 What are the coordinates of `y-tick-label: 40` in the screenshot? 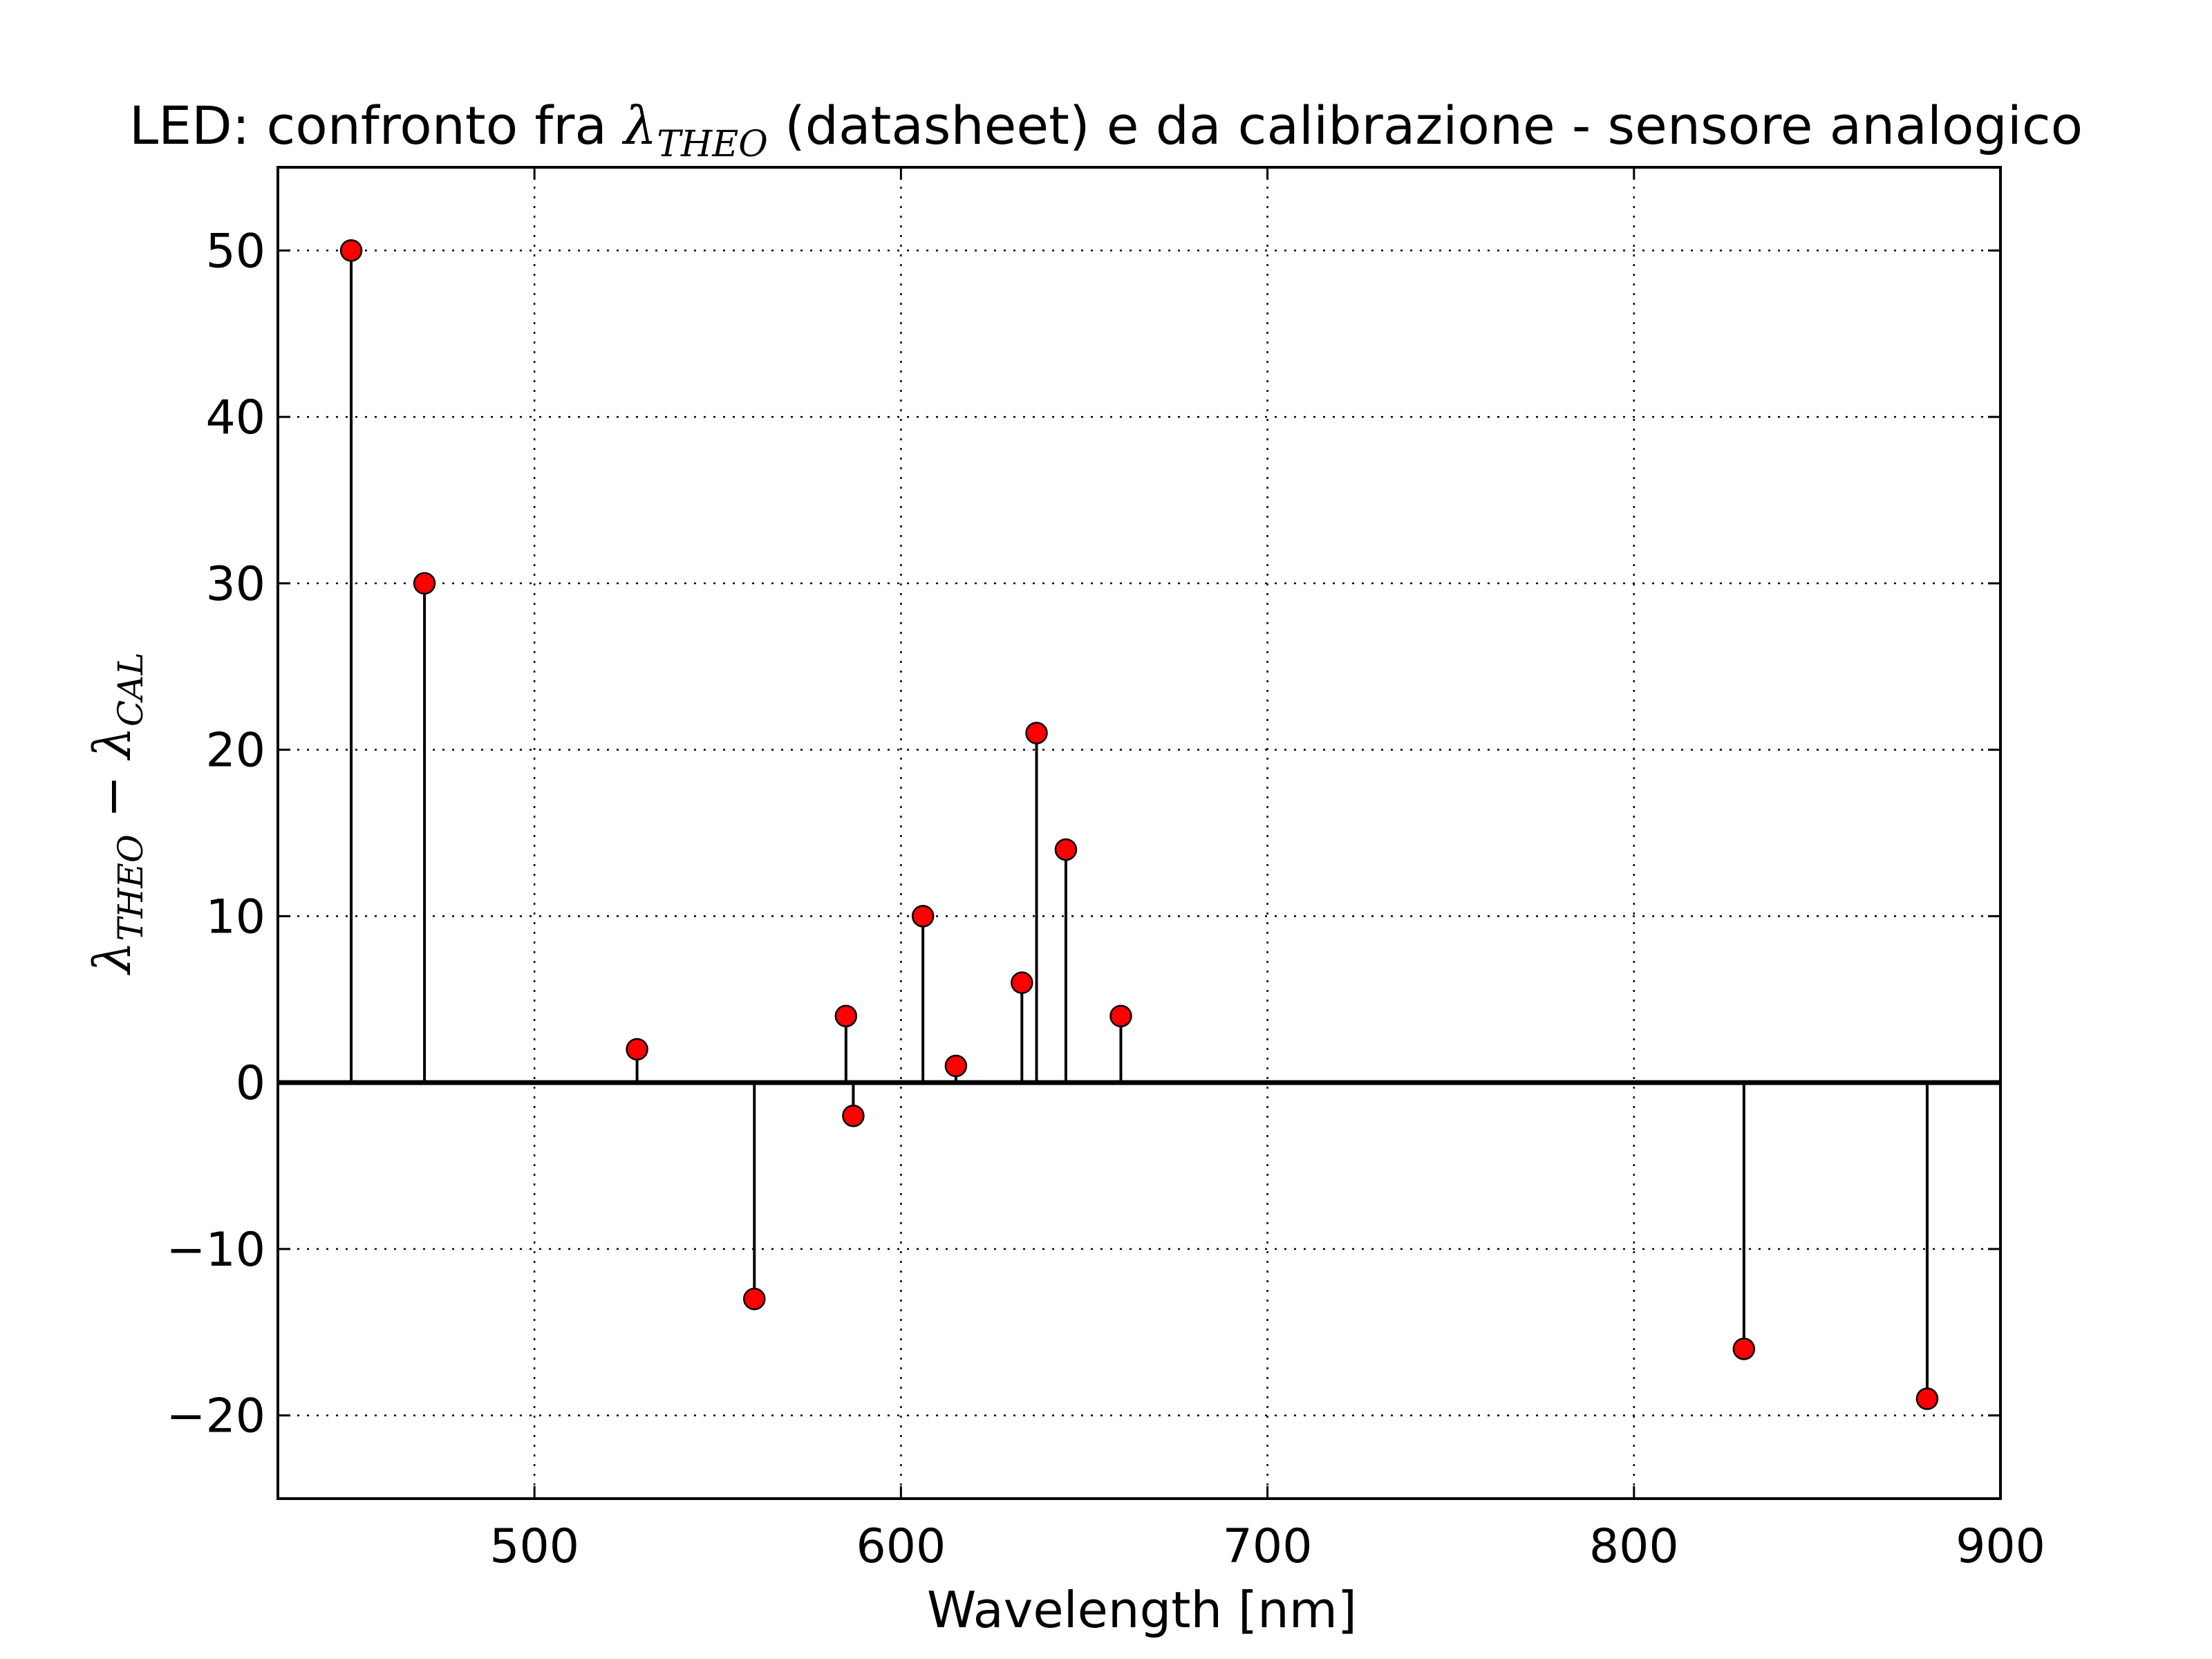 It's located at (235, 418).